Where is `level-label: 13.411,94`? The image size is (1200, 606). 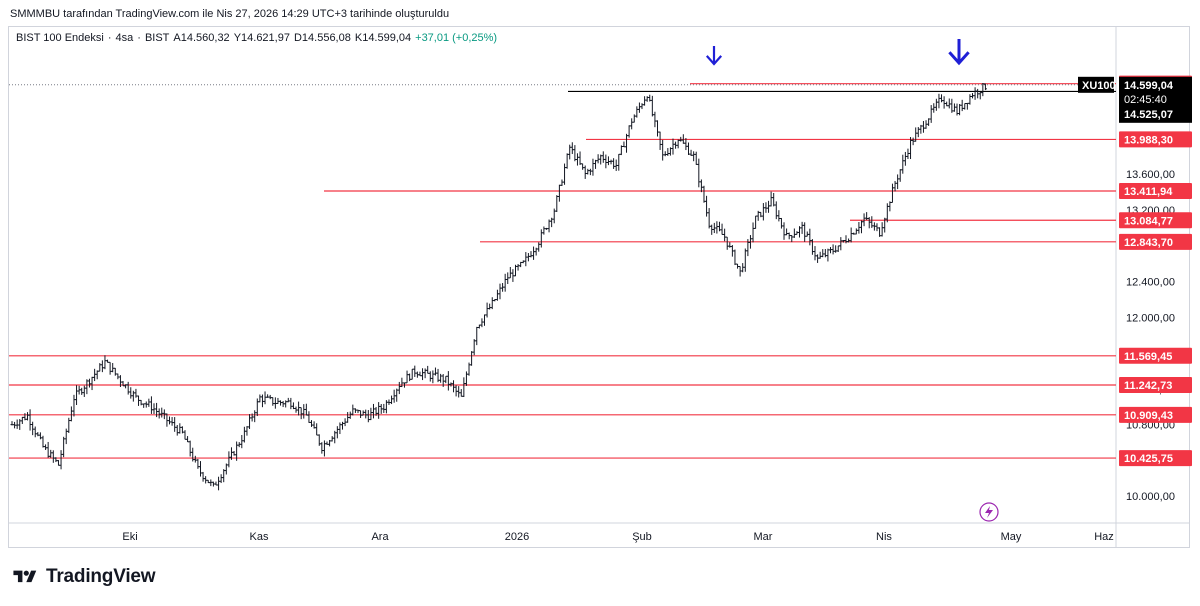
level-label: 13.411,94 is located at coordinates (1148, 192).